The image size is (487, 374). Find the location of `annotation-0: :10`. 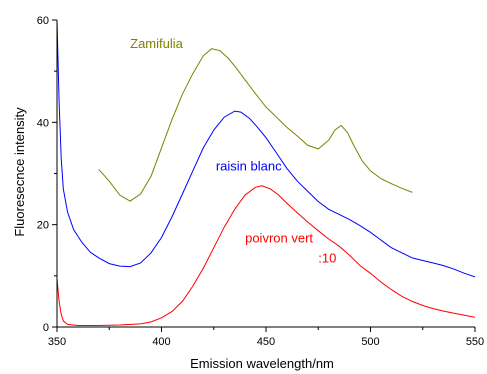

annotation-0: :10 is located at coordinates (327, 258).